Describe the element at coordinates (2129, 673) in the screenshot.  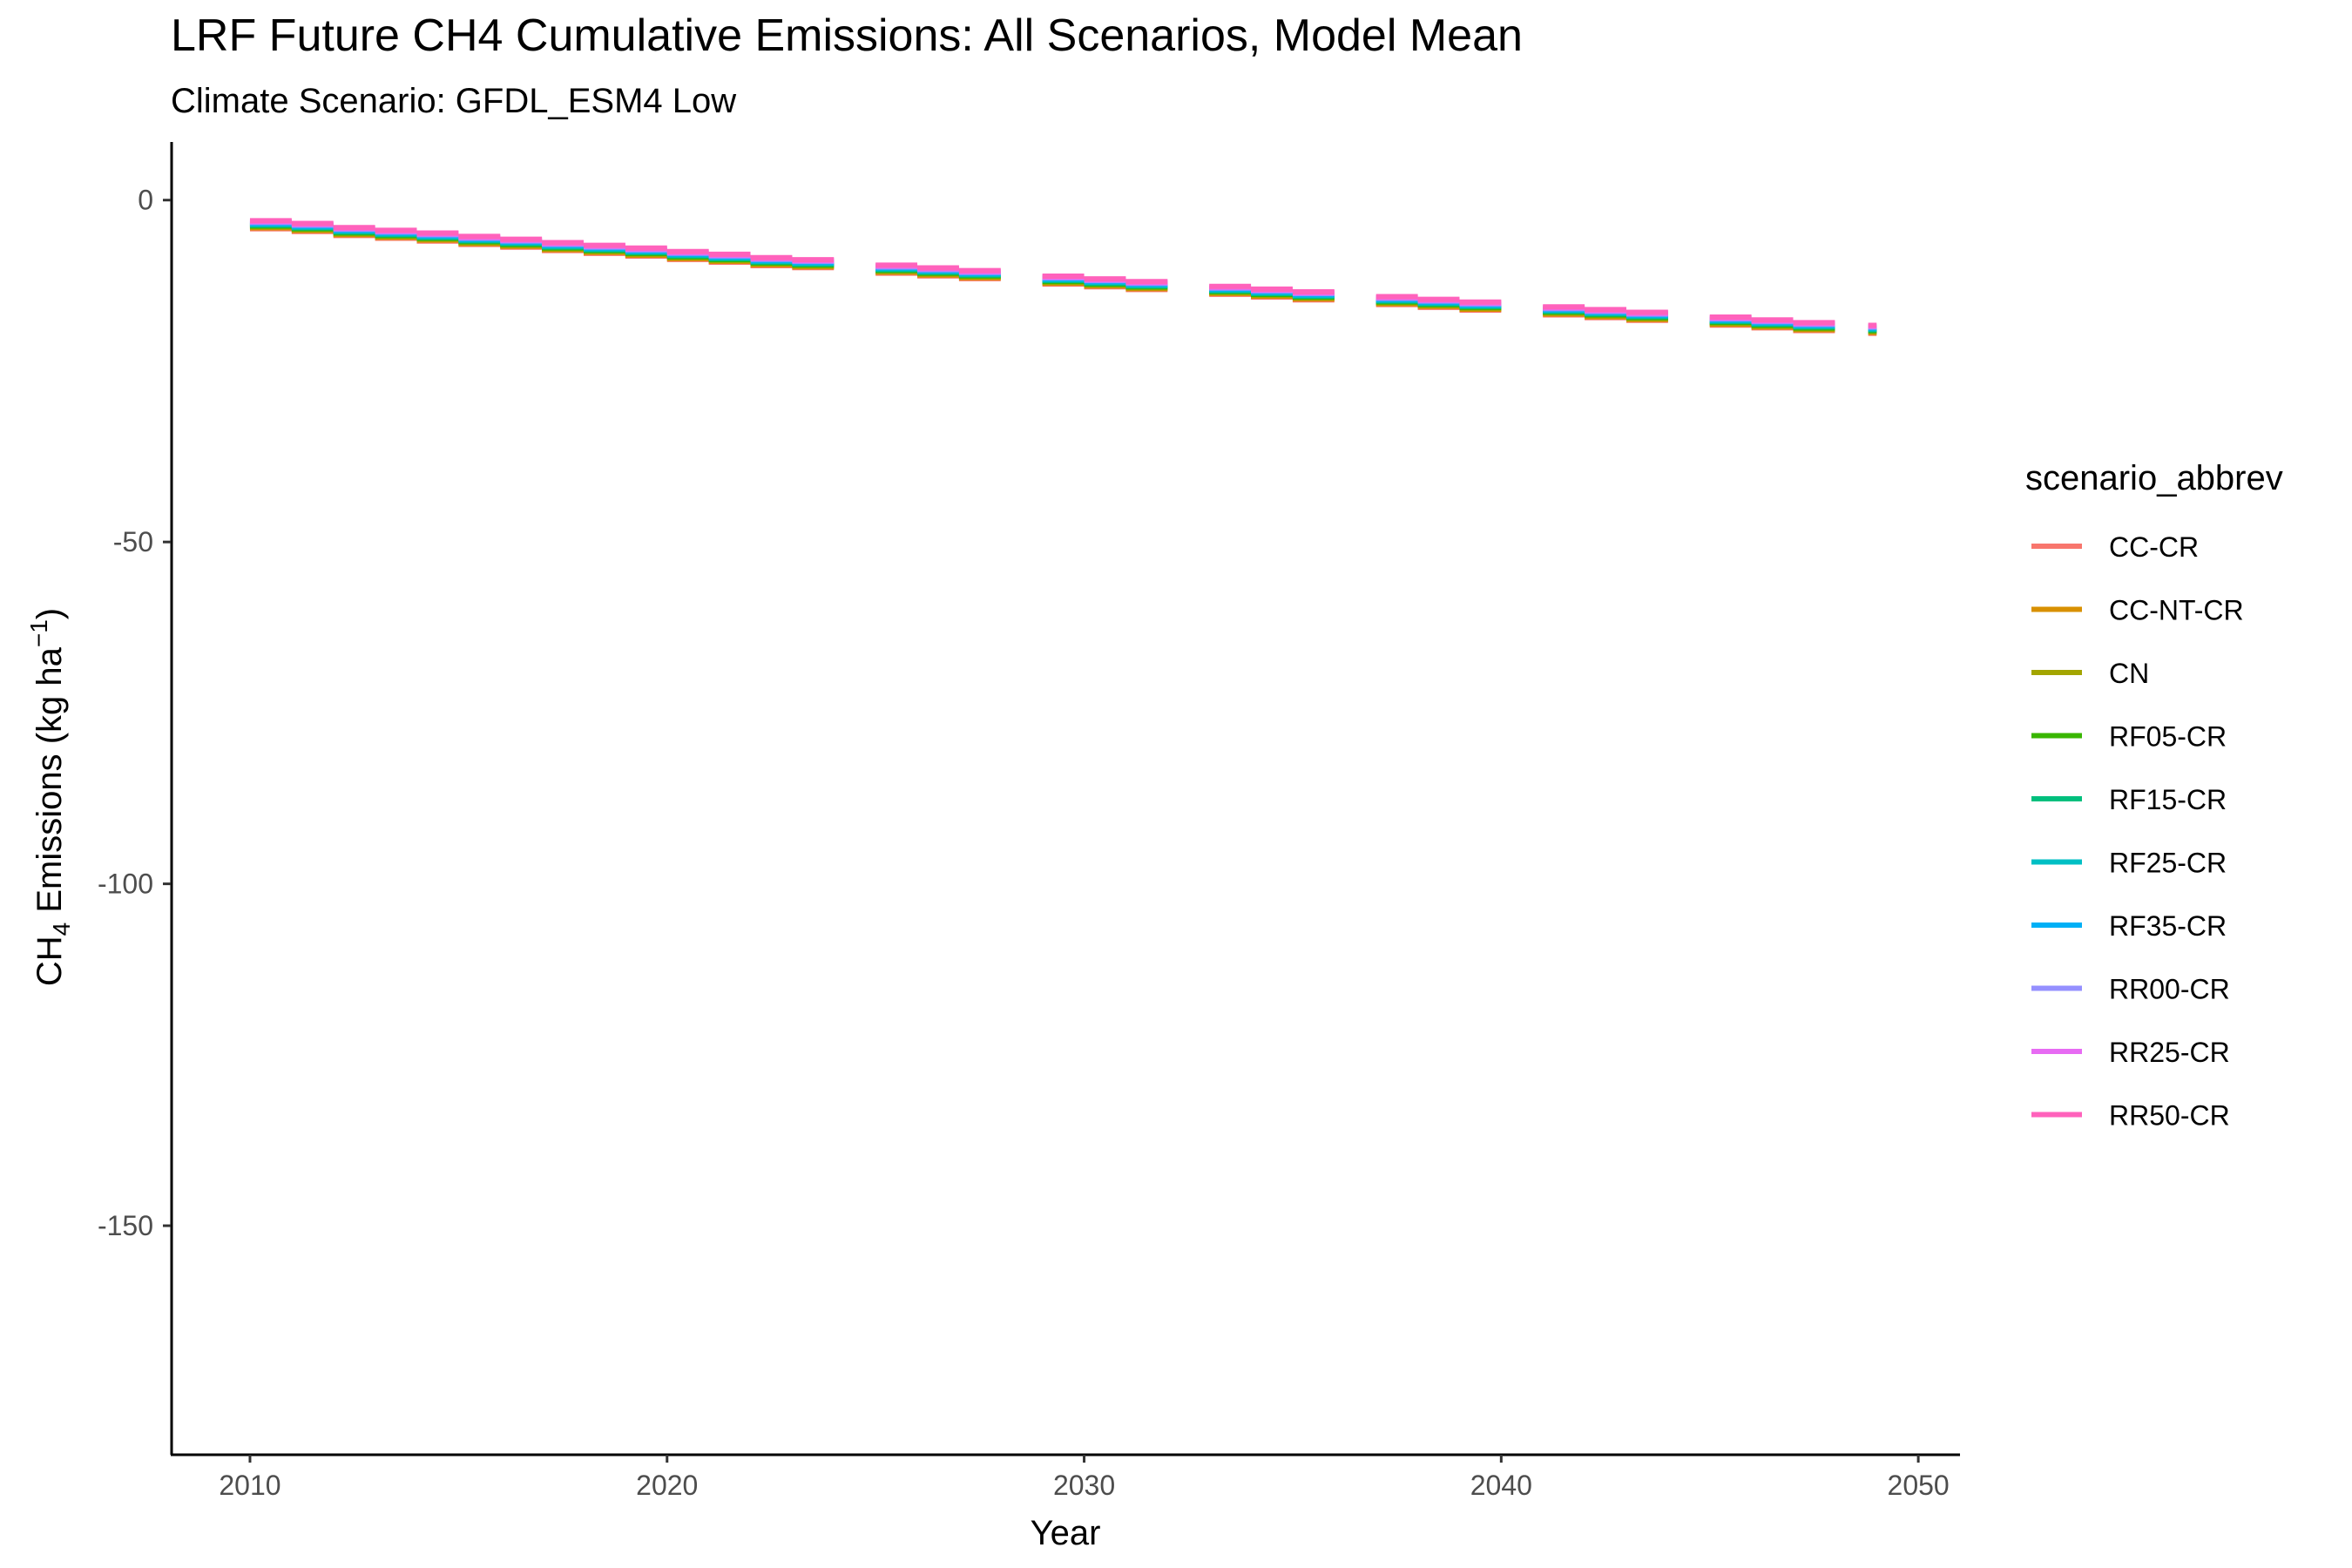
I see `legend-label-cn: CN` at that location.